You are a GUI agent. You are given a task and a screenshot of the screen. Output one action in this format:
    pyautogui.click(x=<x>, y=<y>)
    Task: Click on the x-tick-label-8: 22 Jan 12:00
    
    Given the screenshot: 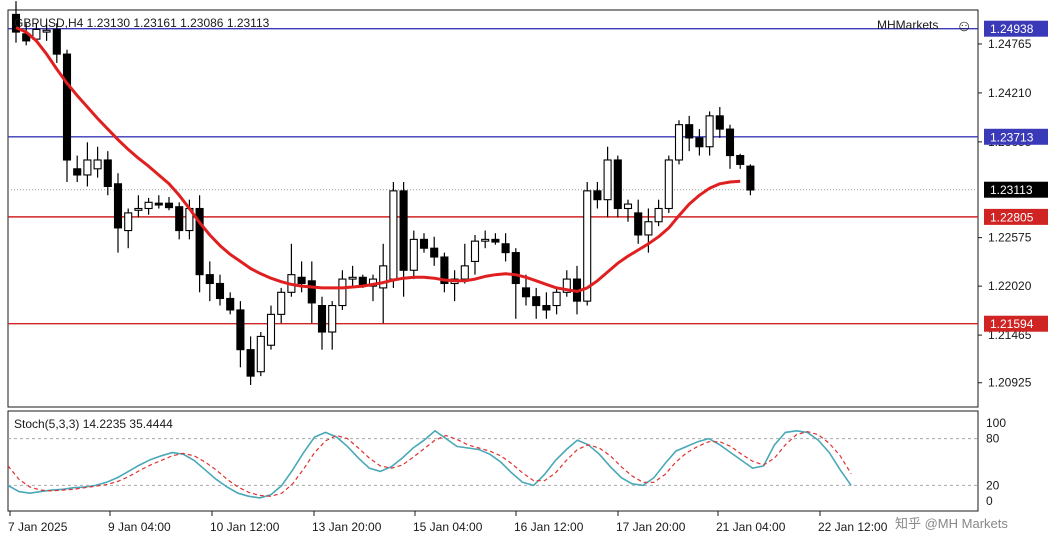 What is the action you would take?
    pyautogui.click(x=853, y=527)
    